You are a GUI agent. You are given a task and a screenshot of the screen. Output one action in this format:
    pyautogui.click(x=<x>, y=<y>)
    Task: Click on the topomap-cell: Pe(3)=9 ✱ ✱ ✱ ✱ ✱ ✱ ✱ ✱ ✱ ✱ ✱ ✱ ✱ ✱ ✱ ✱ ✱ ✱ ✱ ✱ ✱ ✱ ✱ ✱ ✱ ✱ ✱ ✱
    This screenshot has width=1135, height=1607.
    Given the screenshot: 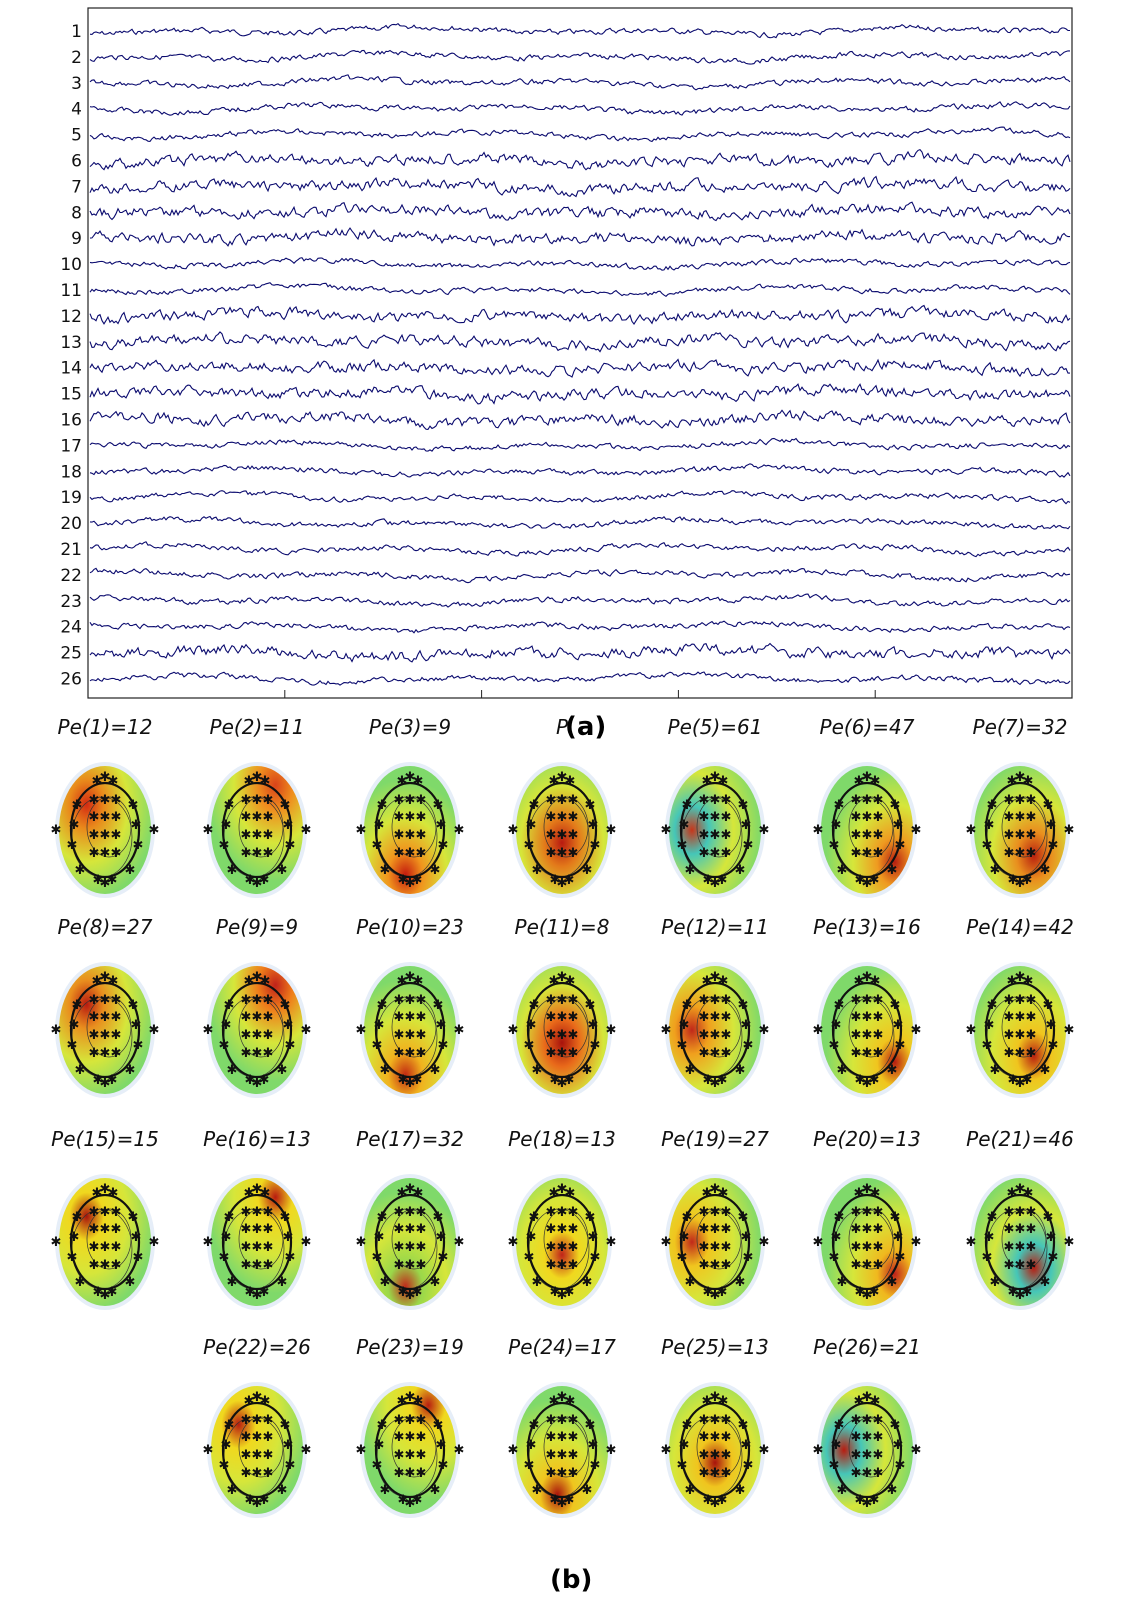 What is the action you would take?
    pyautogui.click(x=410, y=822)
    